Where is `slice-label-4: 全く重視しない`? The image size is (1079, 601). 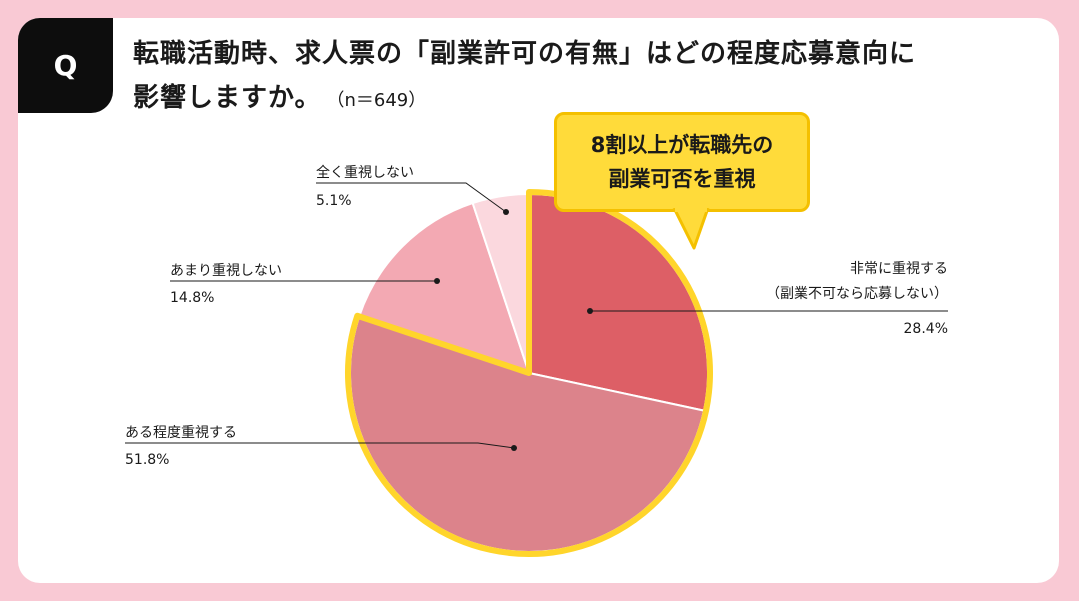 slice-label-4: 全く重視しない is located at coordinates (365, 172).